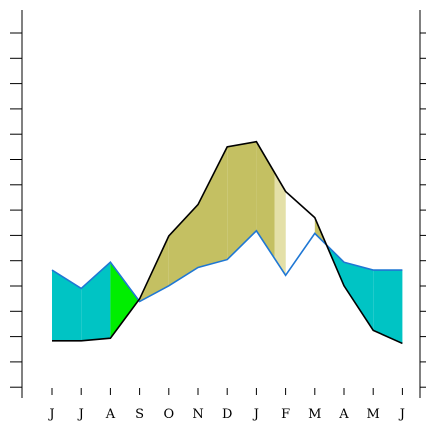 The image size is (430, 425). I want to click on x-tick-label-6: D, so click(227, 414).